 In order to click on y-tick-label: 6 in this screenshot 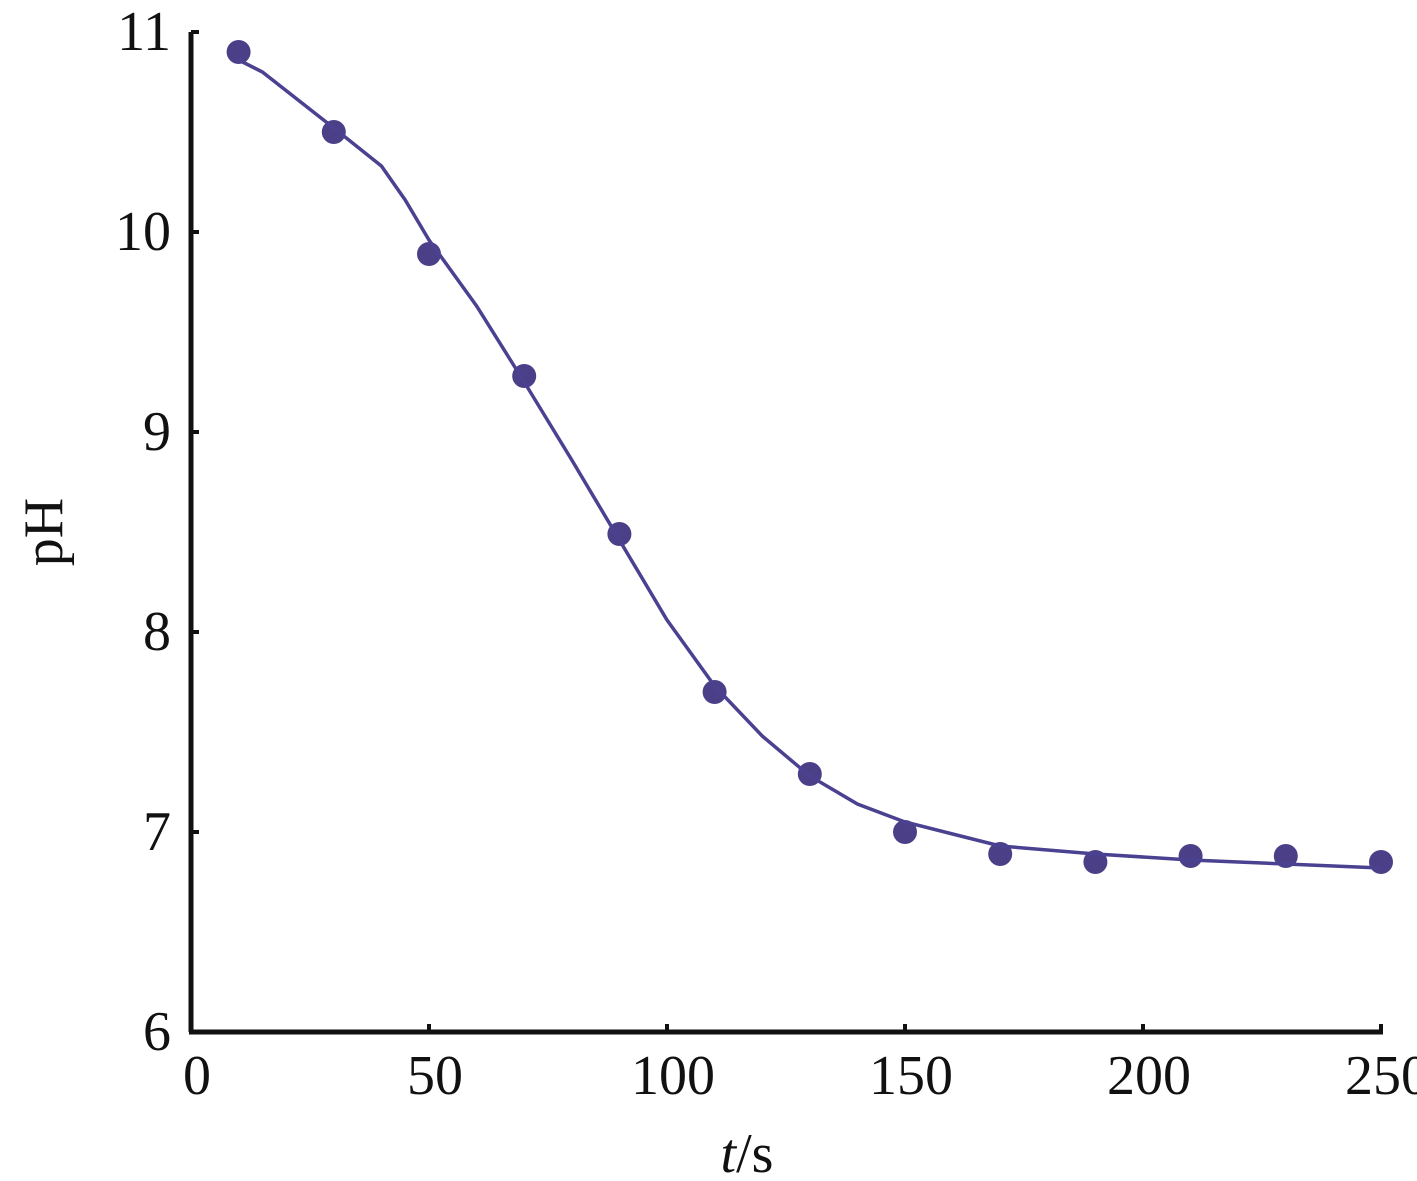, I will do `click(157, 1032)`.